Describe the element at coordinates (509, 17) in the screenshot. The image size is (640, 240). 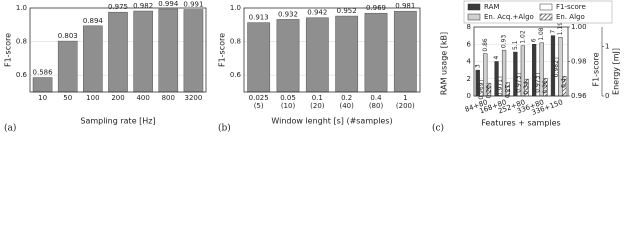
I see `legend-label: En. Acq.+Algo` at that location.